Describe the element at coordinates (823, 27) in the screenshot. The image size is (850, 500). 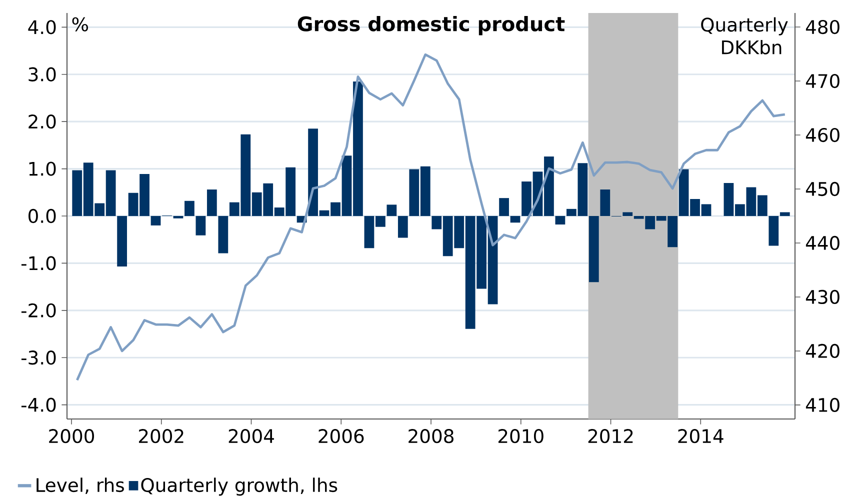
I see `y2-tick-label: 480` at that location.